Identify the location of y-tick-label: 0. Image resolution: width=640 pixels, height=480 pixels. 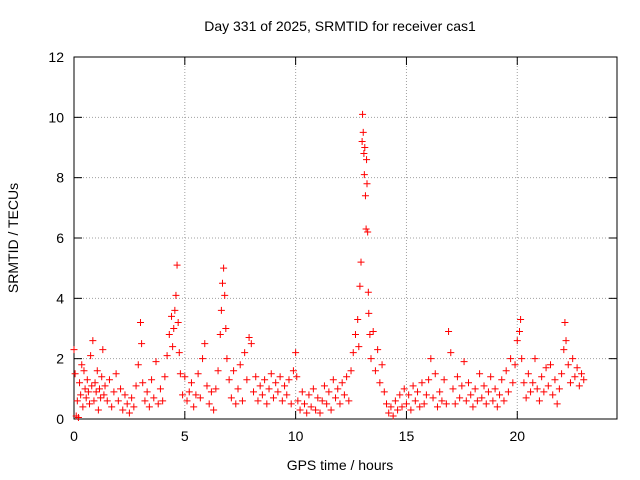
(60, 419).